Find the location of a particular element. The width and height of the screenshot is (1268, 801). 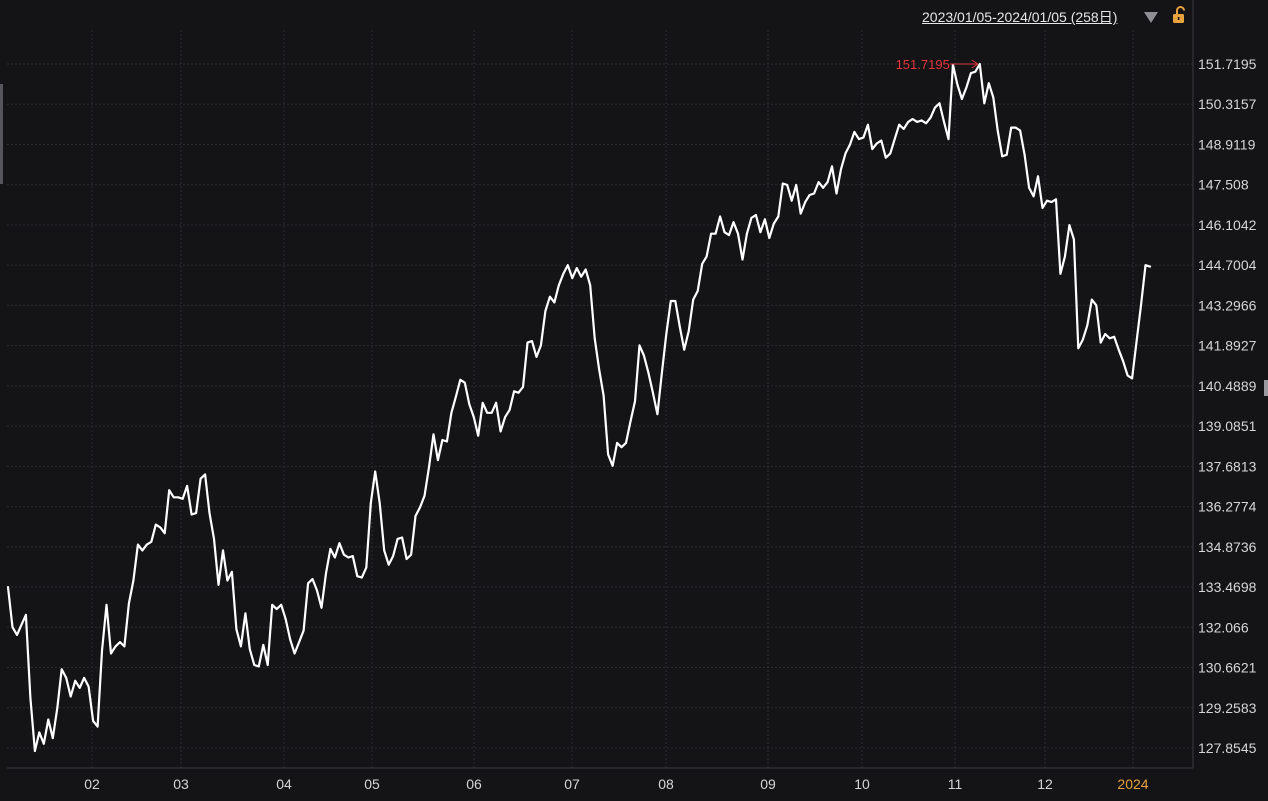

x-tick-label: 05 is located at coordinates (372, 784).